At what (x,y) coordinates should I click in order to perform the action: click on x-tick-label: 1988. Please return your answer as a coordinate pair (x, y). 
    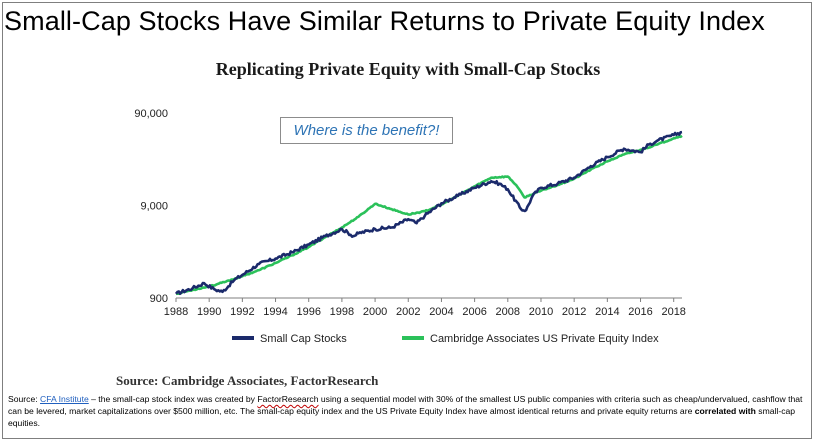
    Looking at the image, I should click on (176, 312).